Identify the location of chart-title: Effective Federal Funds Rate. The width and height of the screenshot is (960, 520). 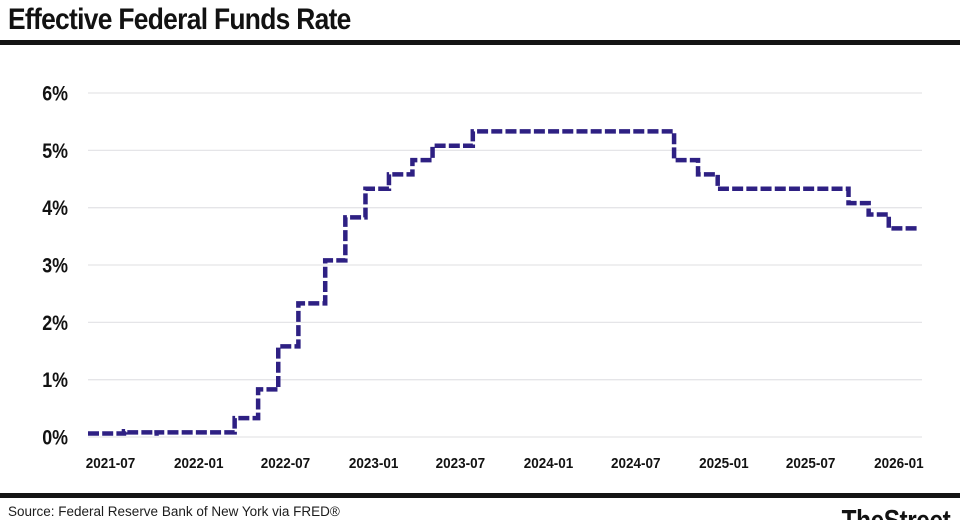
(179, 19).